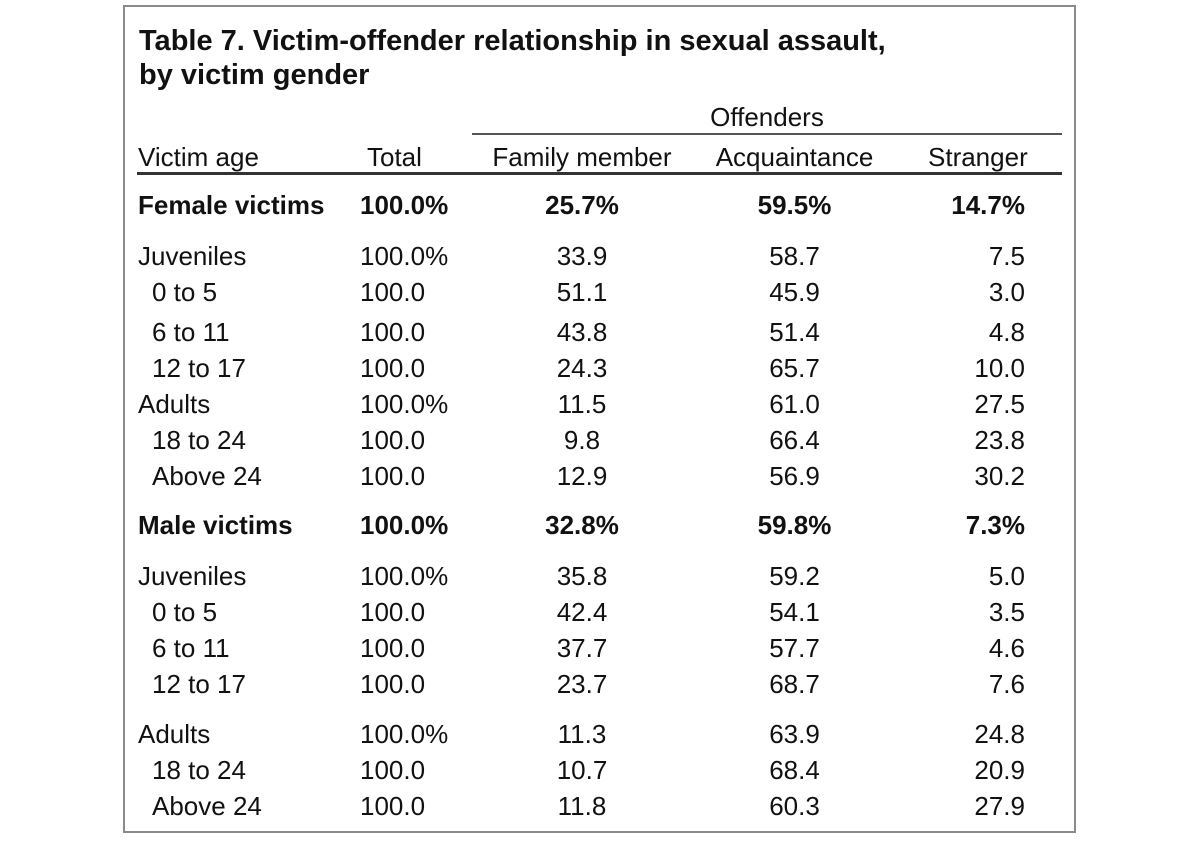 Image resolution: width=1180 pixels, height=842 pixels. Describe the element at coordinates (794, 157) in the screenshot. I see `header-acquaintance: Acquaintance` at that location.